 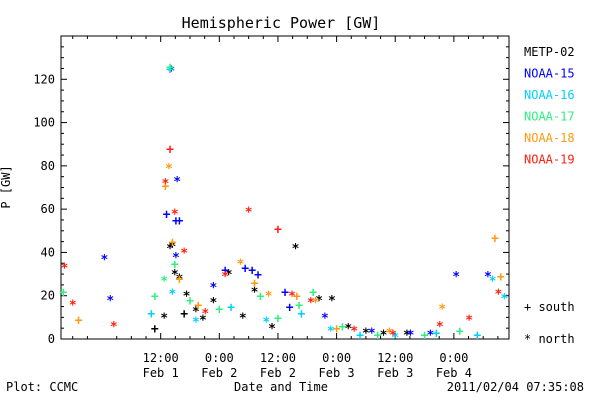 I want to click on legend-item-noaa-16: NOAA-16, so click(x=549, y=95).